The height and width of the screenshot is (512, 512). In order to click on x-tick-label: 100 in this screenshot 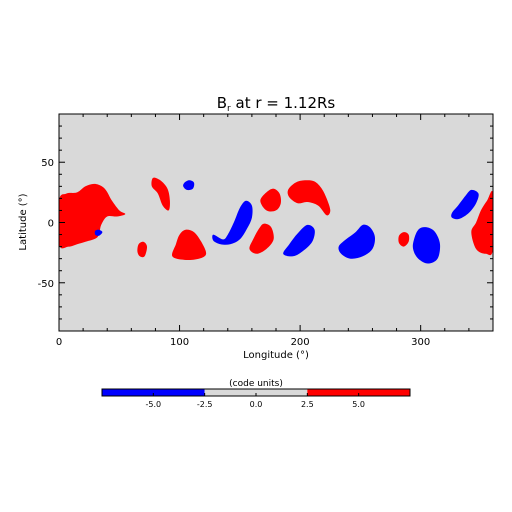, I will do `click(179, 342)`.